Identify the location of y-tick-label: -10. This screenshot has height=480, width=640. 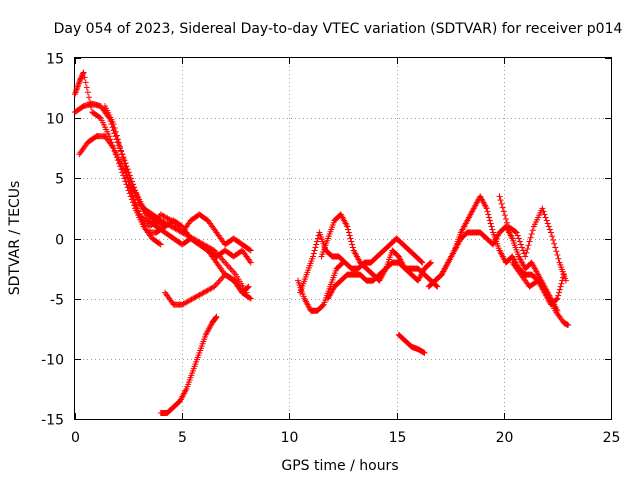
(52, 361).